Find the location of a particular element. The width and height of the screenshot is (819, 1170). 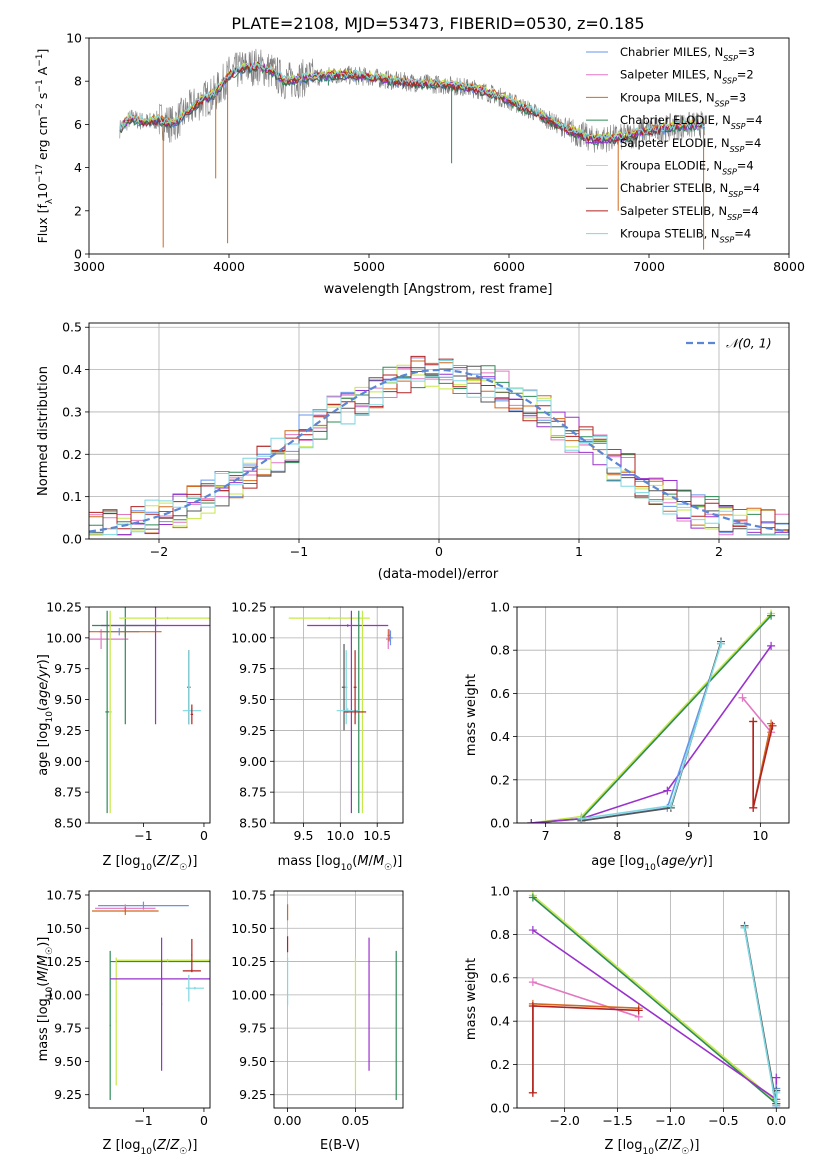

legend-label: Salpeter ELODIE, NSSP=4 is located at coordinates (690, 145).